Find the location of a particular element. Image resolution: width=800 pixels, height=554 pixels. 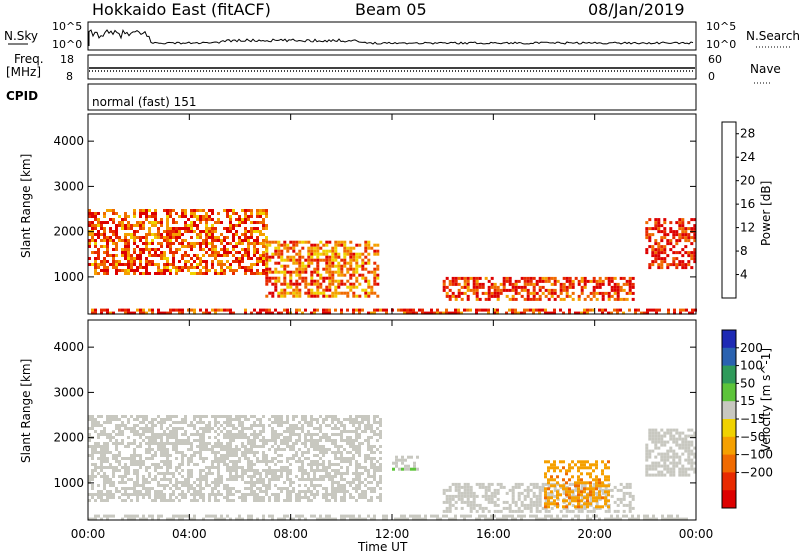

velocity-ytick-label: 4000 is located at coordinates (68, 347).